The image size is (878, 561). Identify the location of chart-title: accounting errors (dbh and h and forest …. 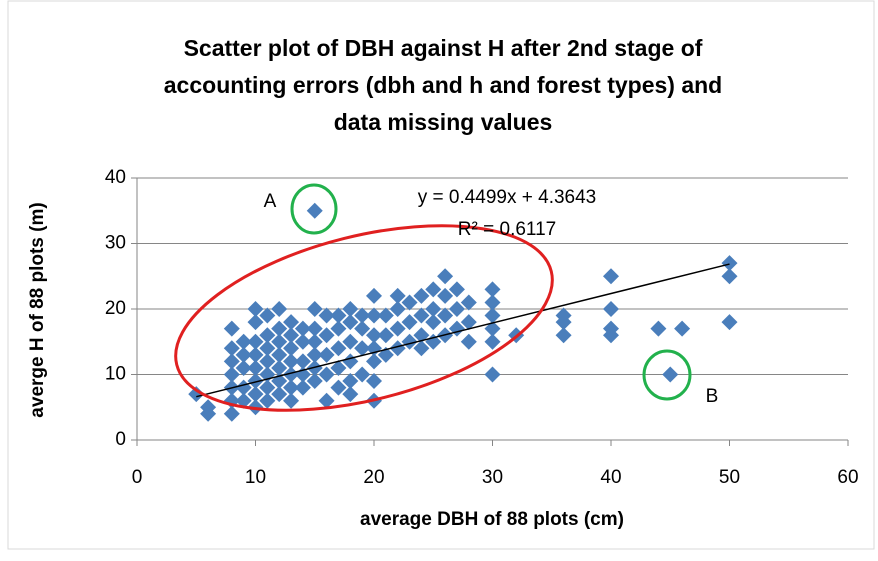
(443, 85).